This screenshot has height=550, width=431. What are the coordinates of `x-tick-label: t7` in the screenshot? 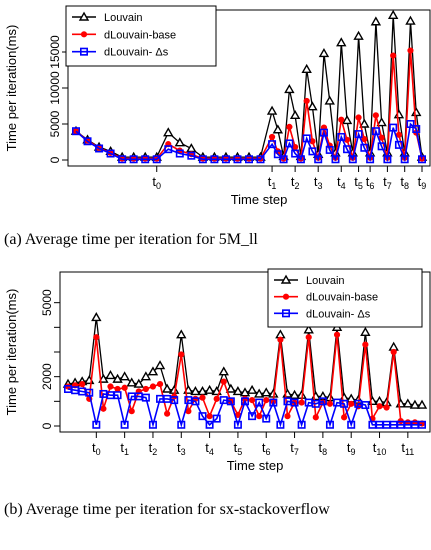 It's located at (294, 448).